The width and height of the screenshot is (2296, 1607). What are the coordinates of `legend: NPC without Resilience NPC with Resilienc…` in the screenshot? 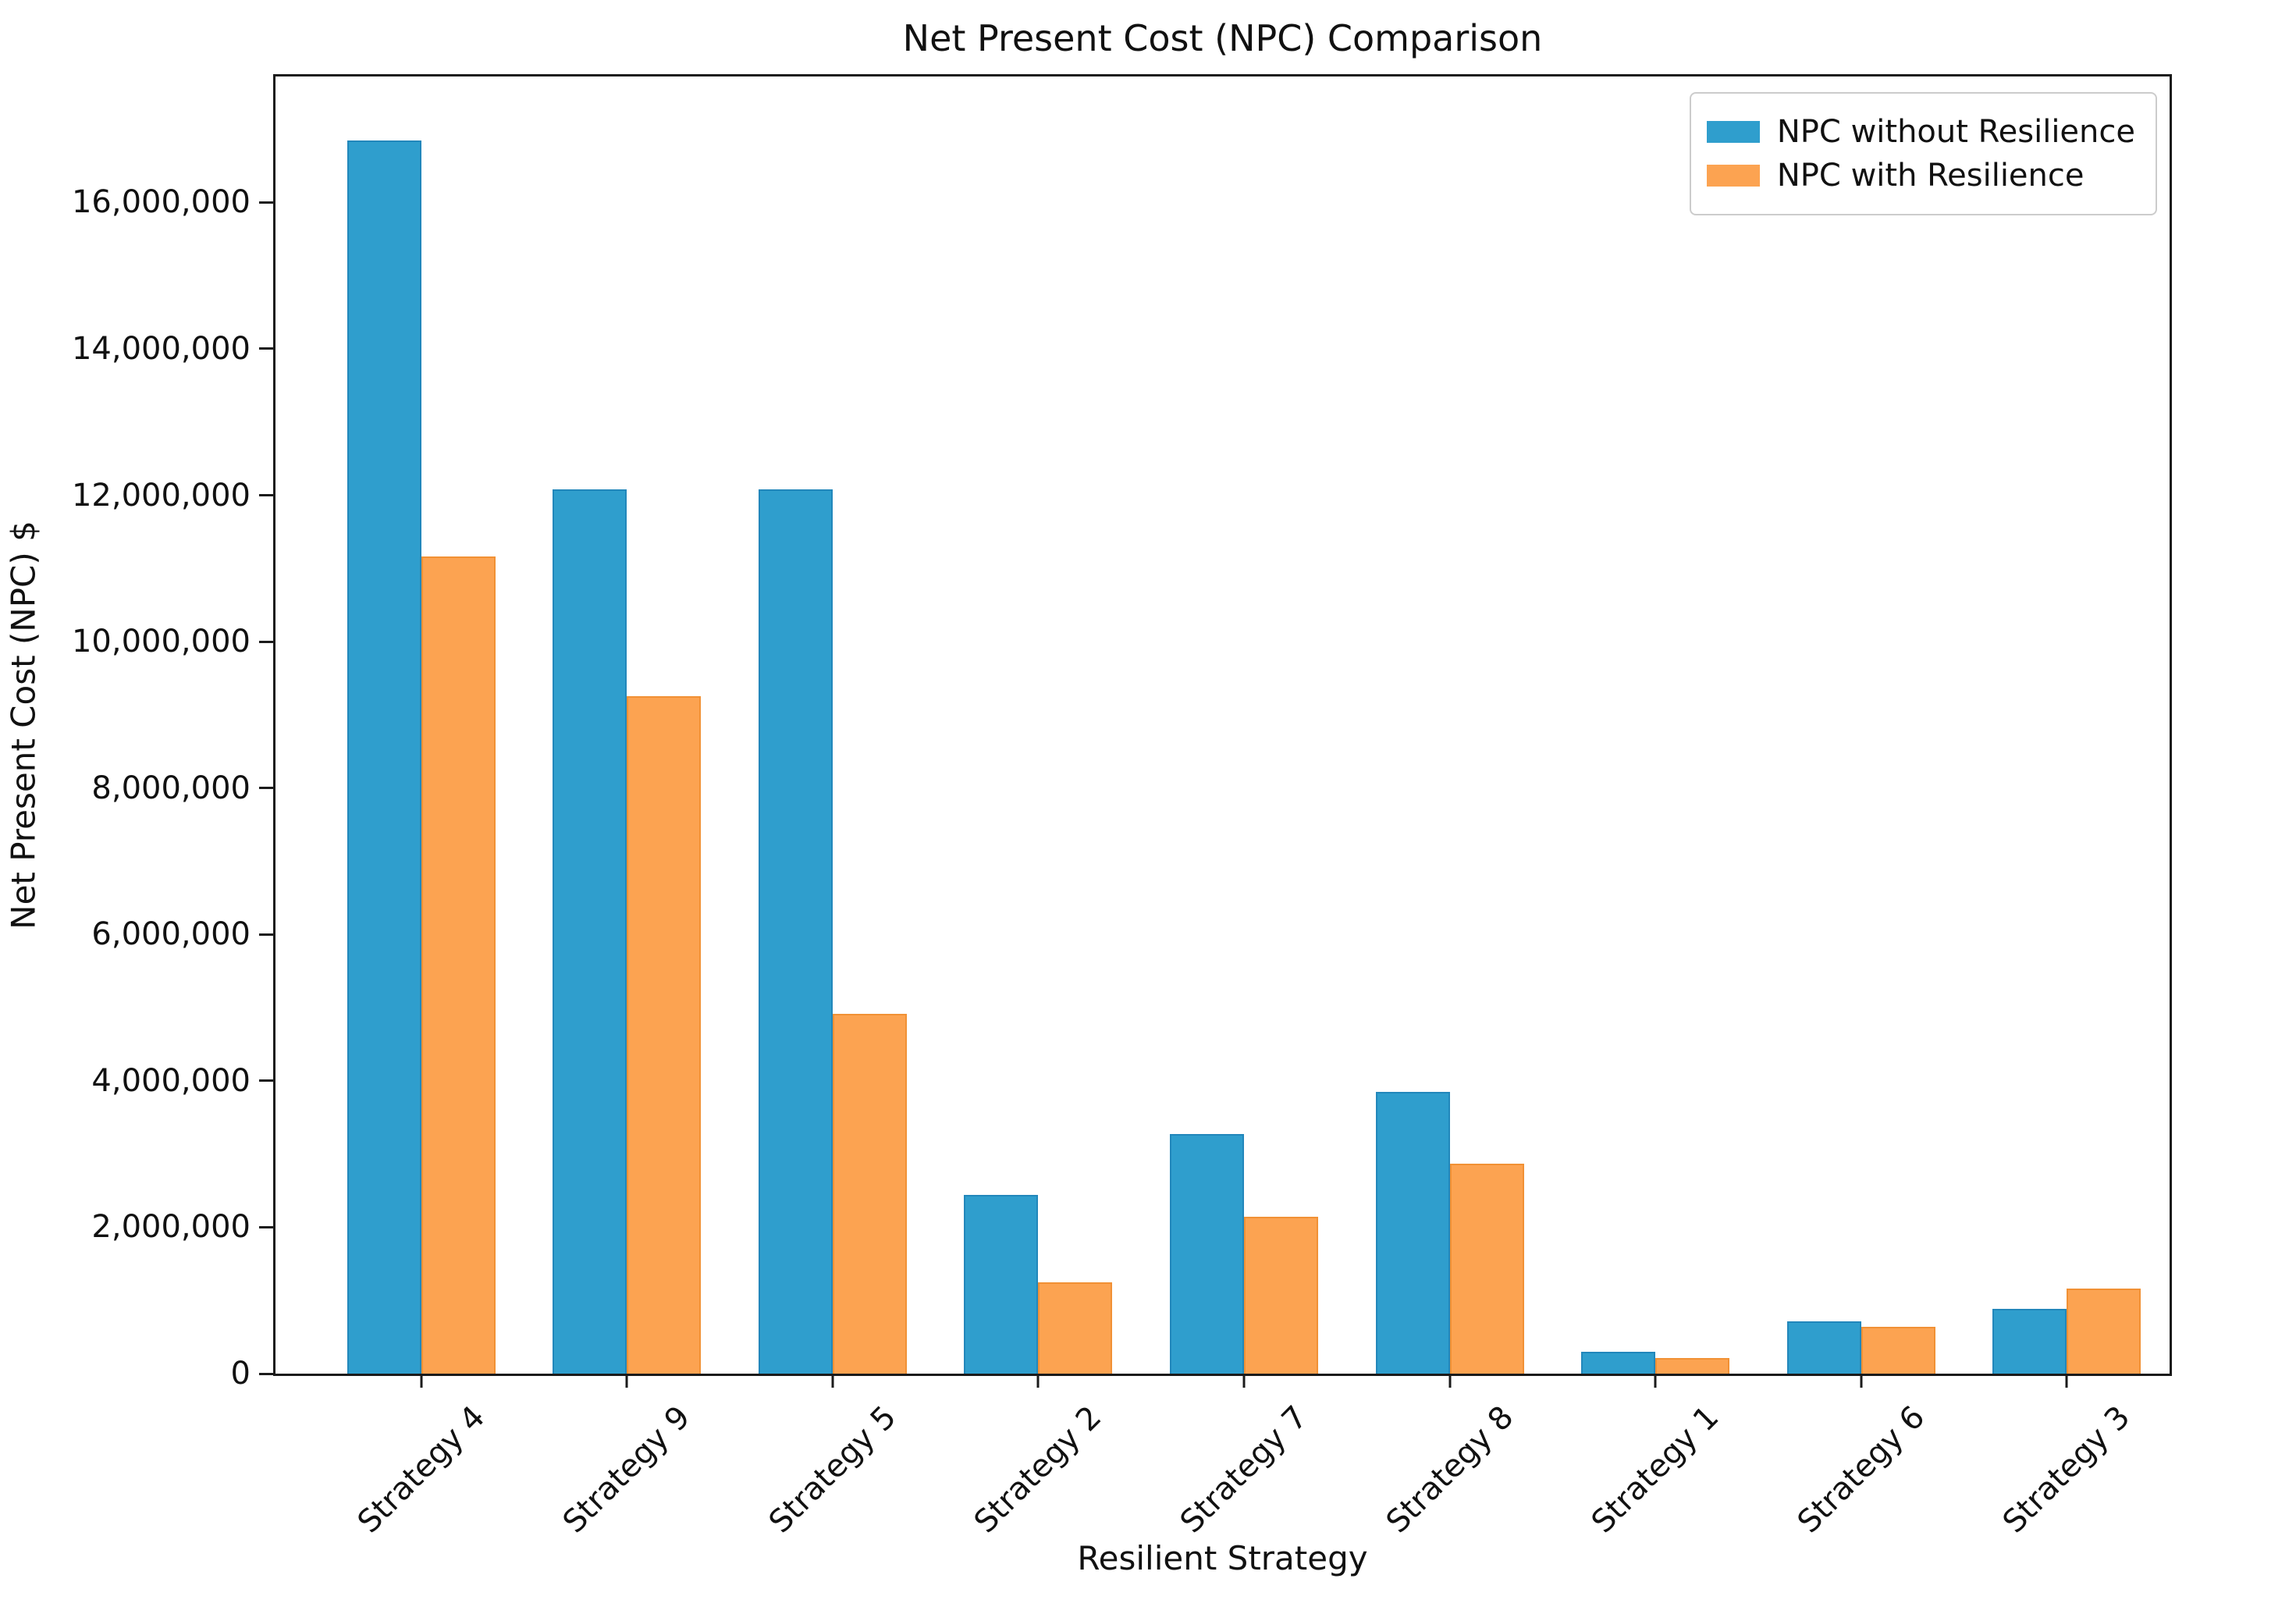 It's located at (1923, 154).